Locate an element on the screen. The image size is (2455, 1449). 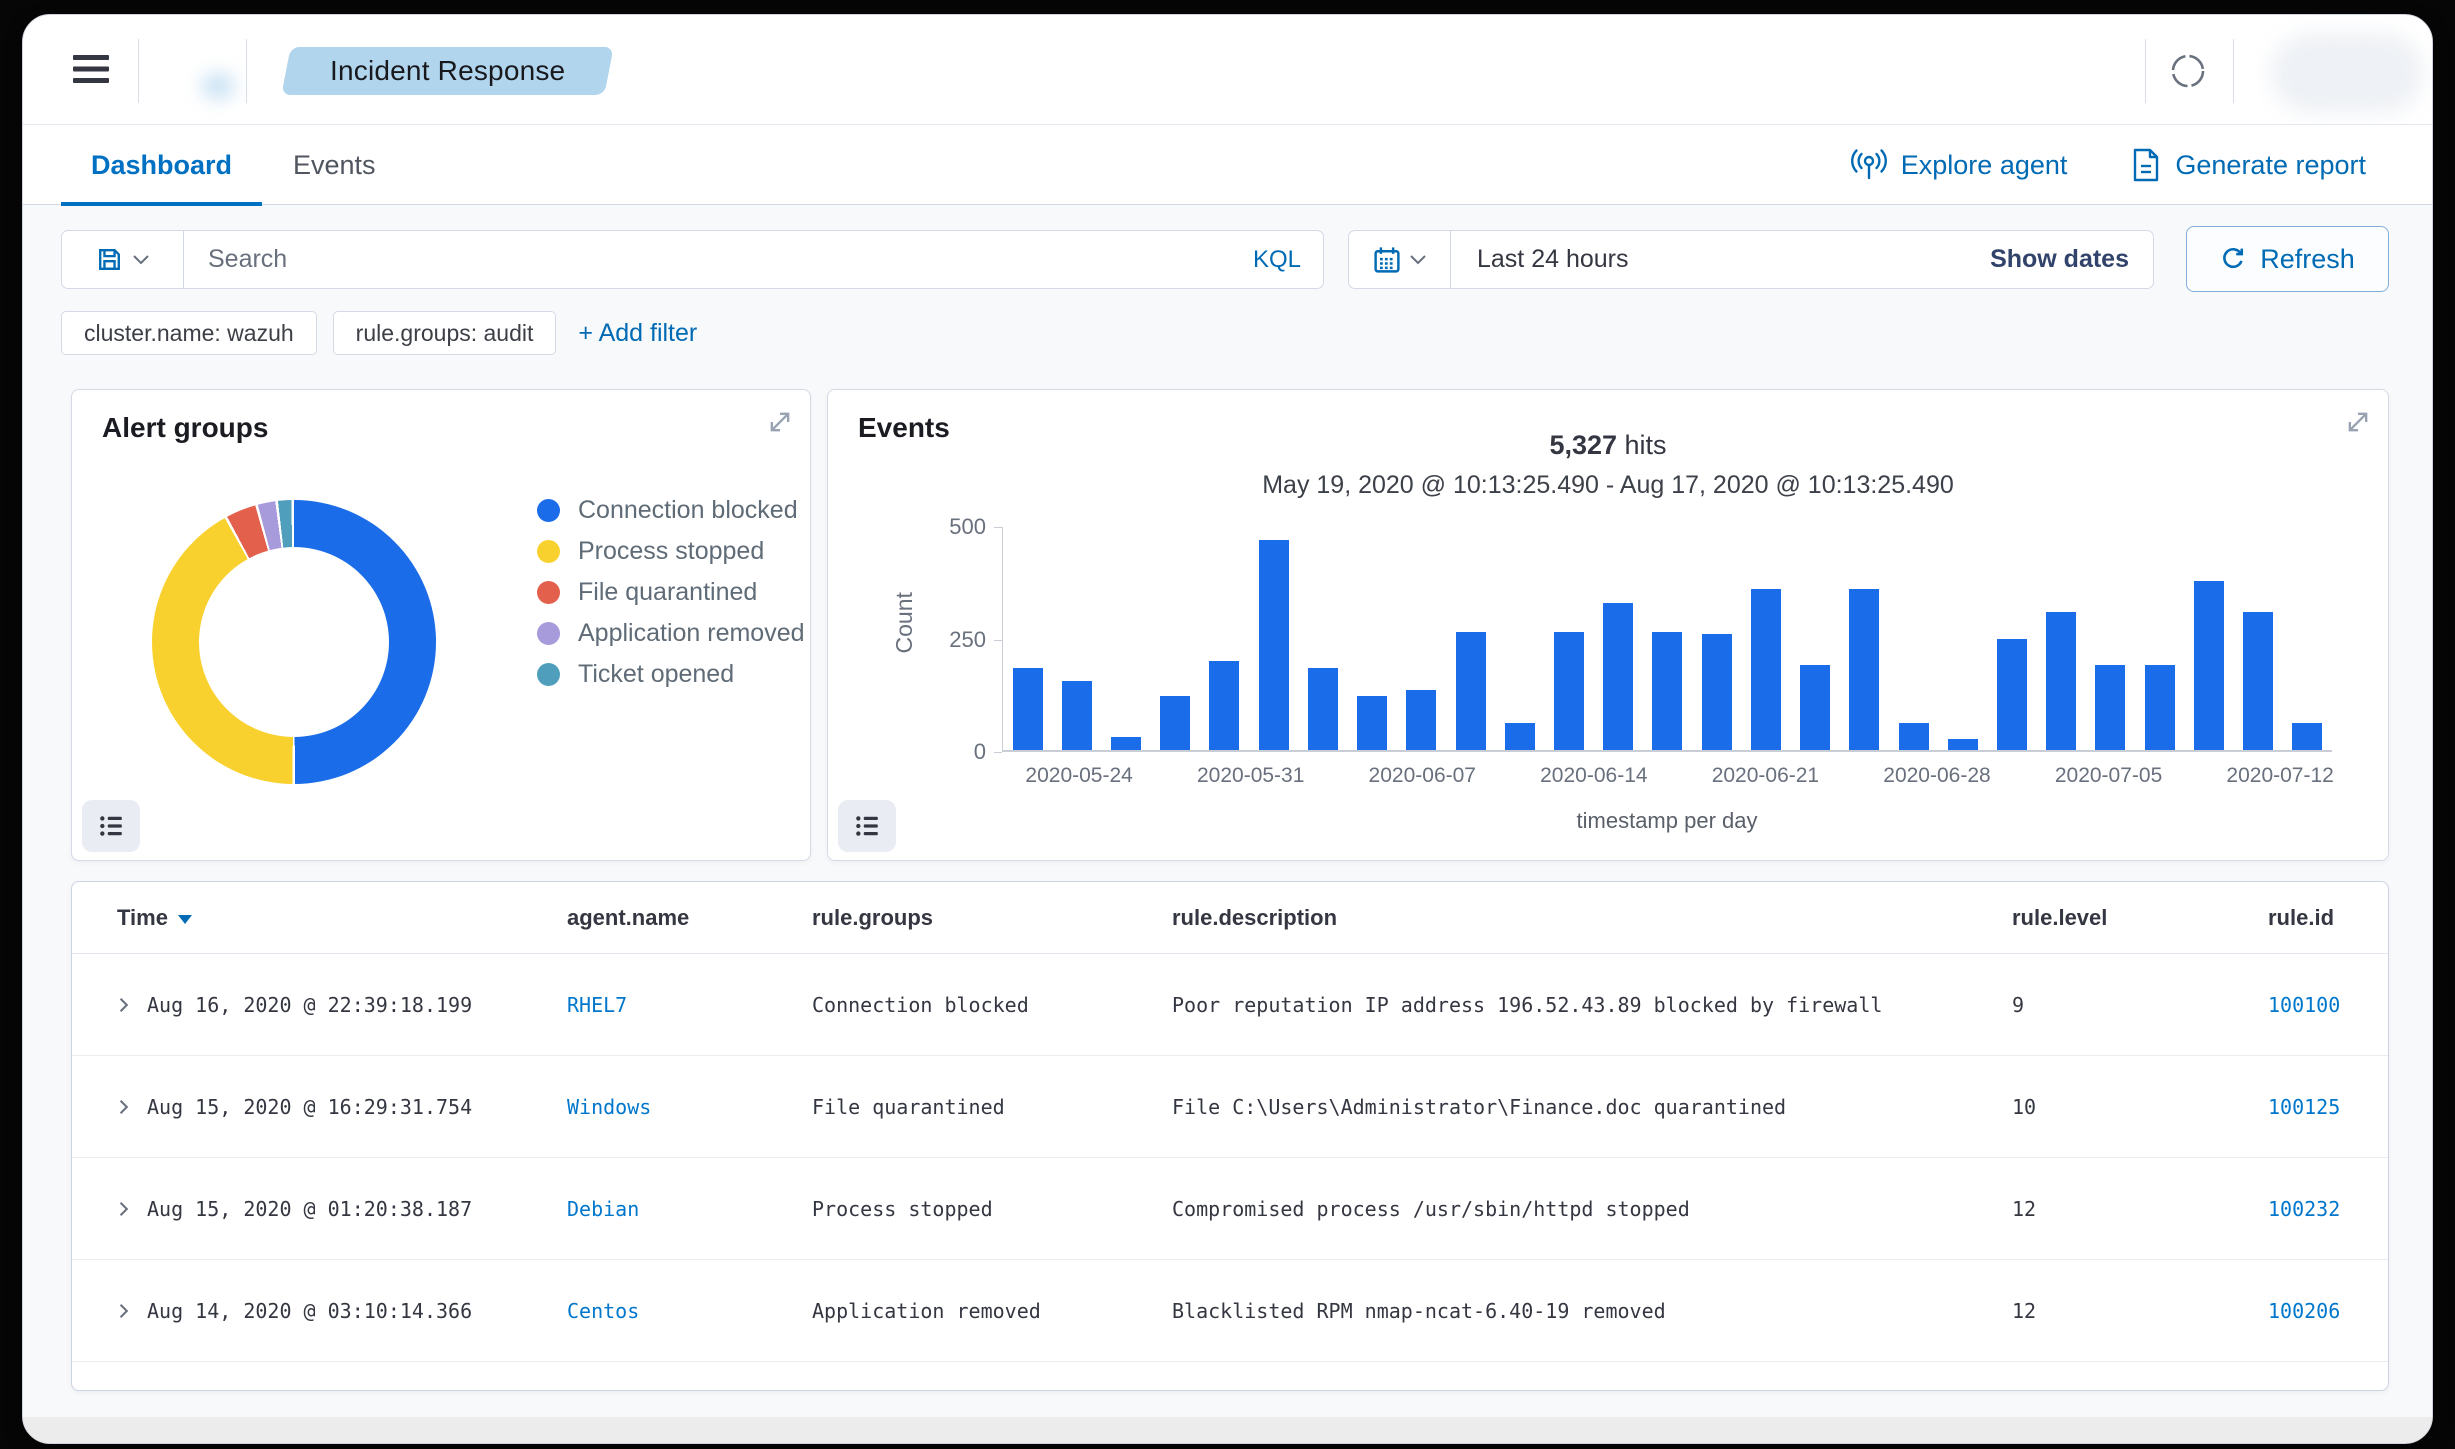
rule-id-link: 100232 is located at coordinates (2304, 1208).